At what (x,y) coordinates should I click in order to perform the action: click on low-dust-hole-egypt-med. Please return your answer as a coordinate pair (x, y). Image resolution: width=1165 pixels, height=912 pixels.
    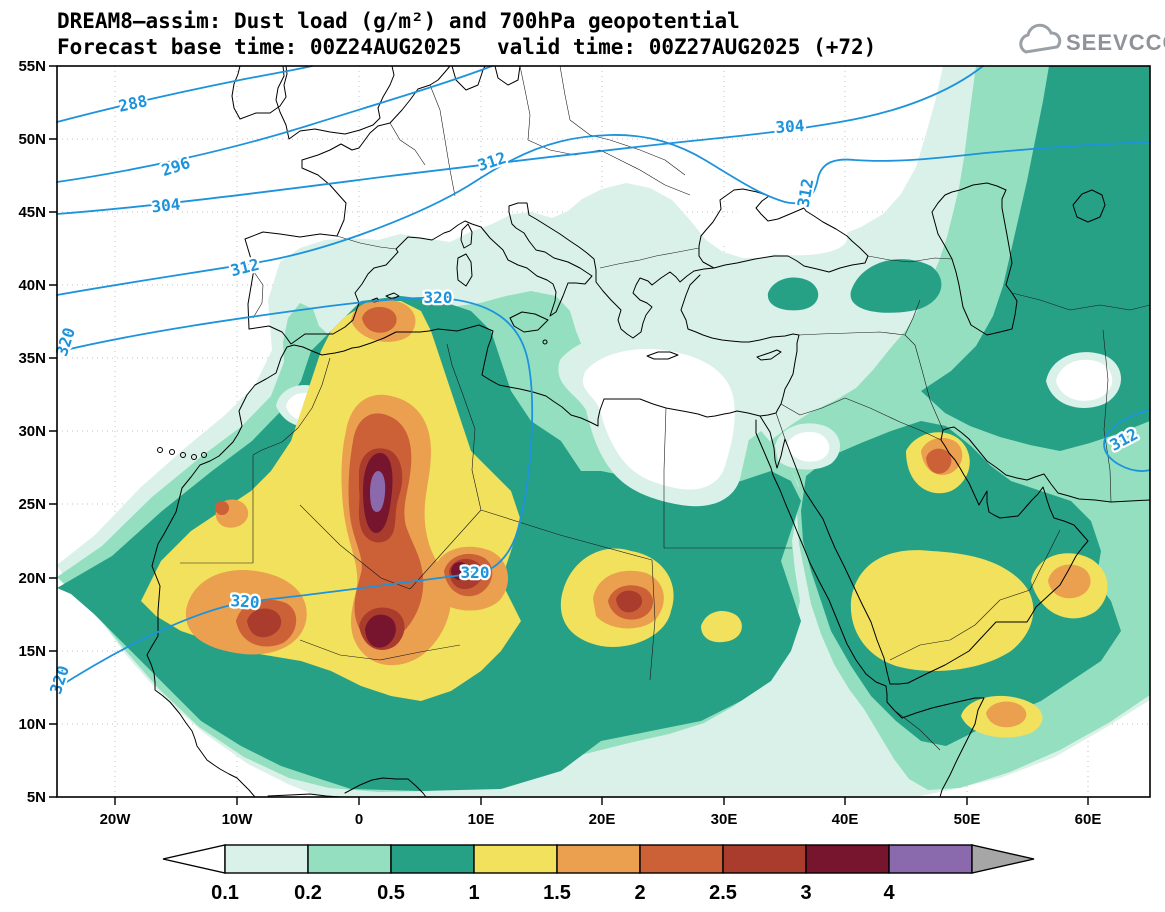
    Looking at the image, I should click on (658, 419).